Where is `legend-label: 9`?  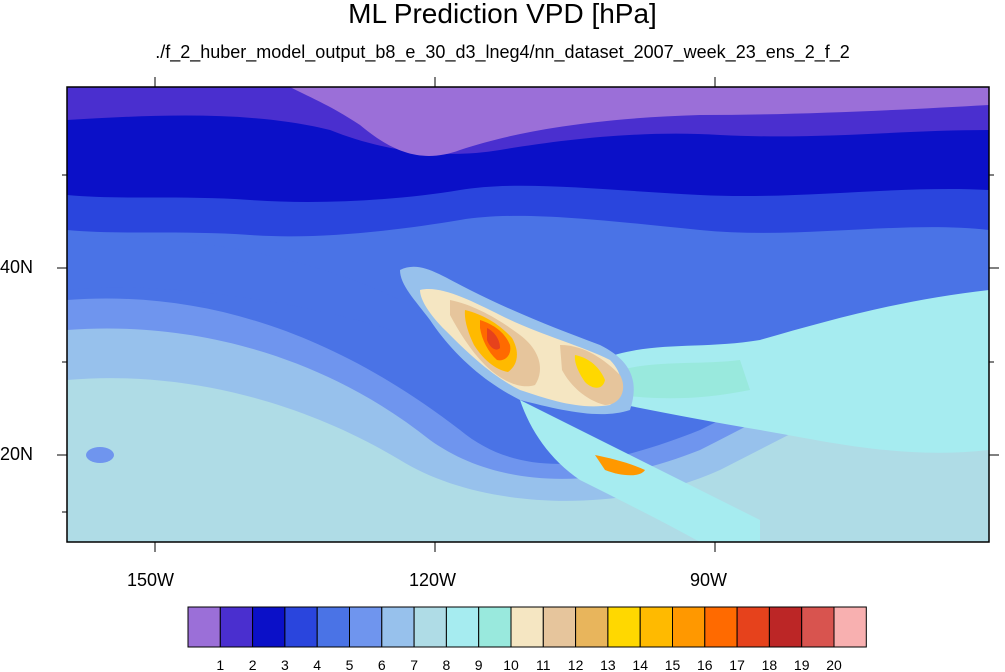 legend-label: 9 is located at coordinates (479, 664).